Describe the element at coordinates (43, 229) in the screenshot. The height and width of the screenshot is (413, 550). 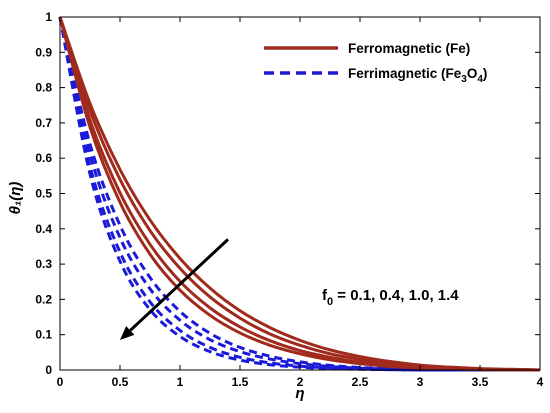
I see `y-tick-label: 0.4` at that location.